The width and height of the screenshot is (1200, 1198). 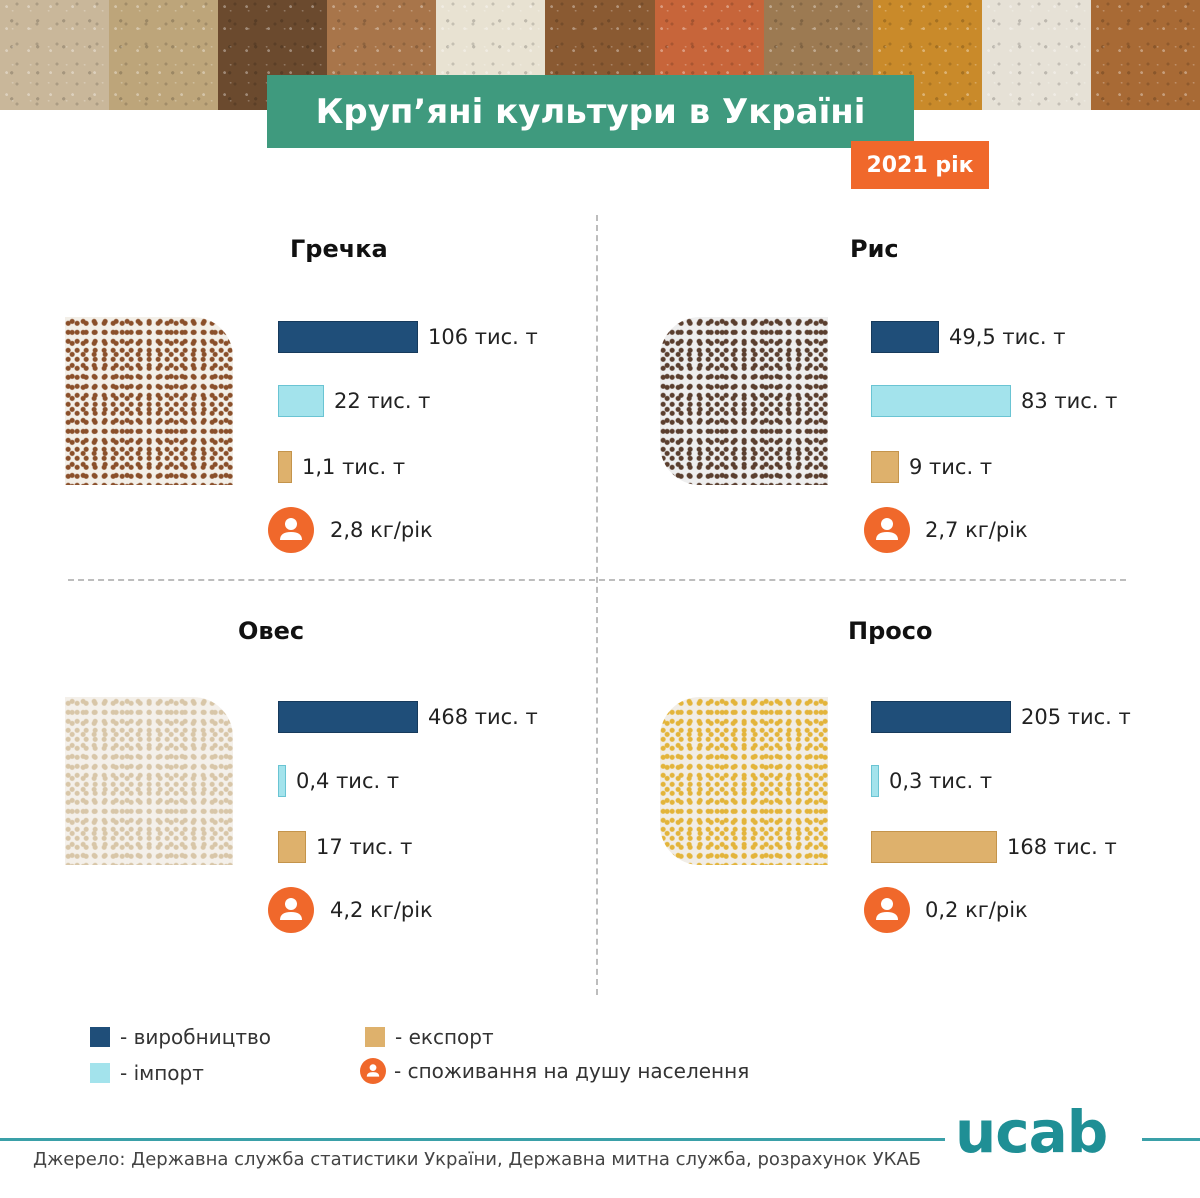 What do you see at coordinates (951, 467) in the screenshot?
I see `bar-label-export: 9 тис. т` at bounding box center [951, 467].